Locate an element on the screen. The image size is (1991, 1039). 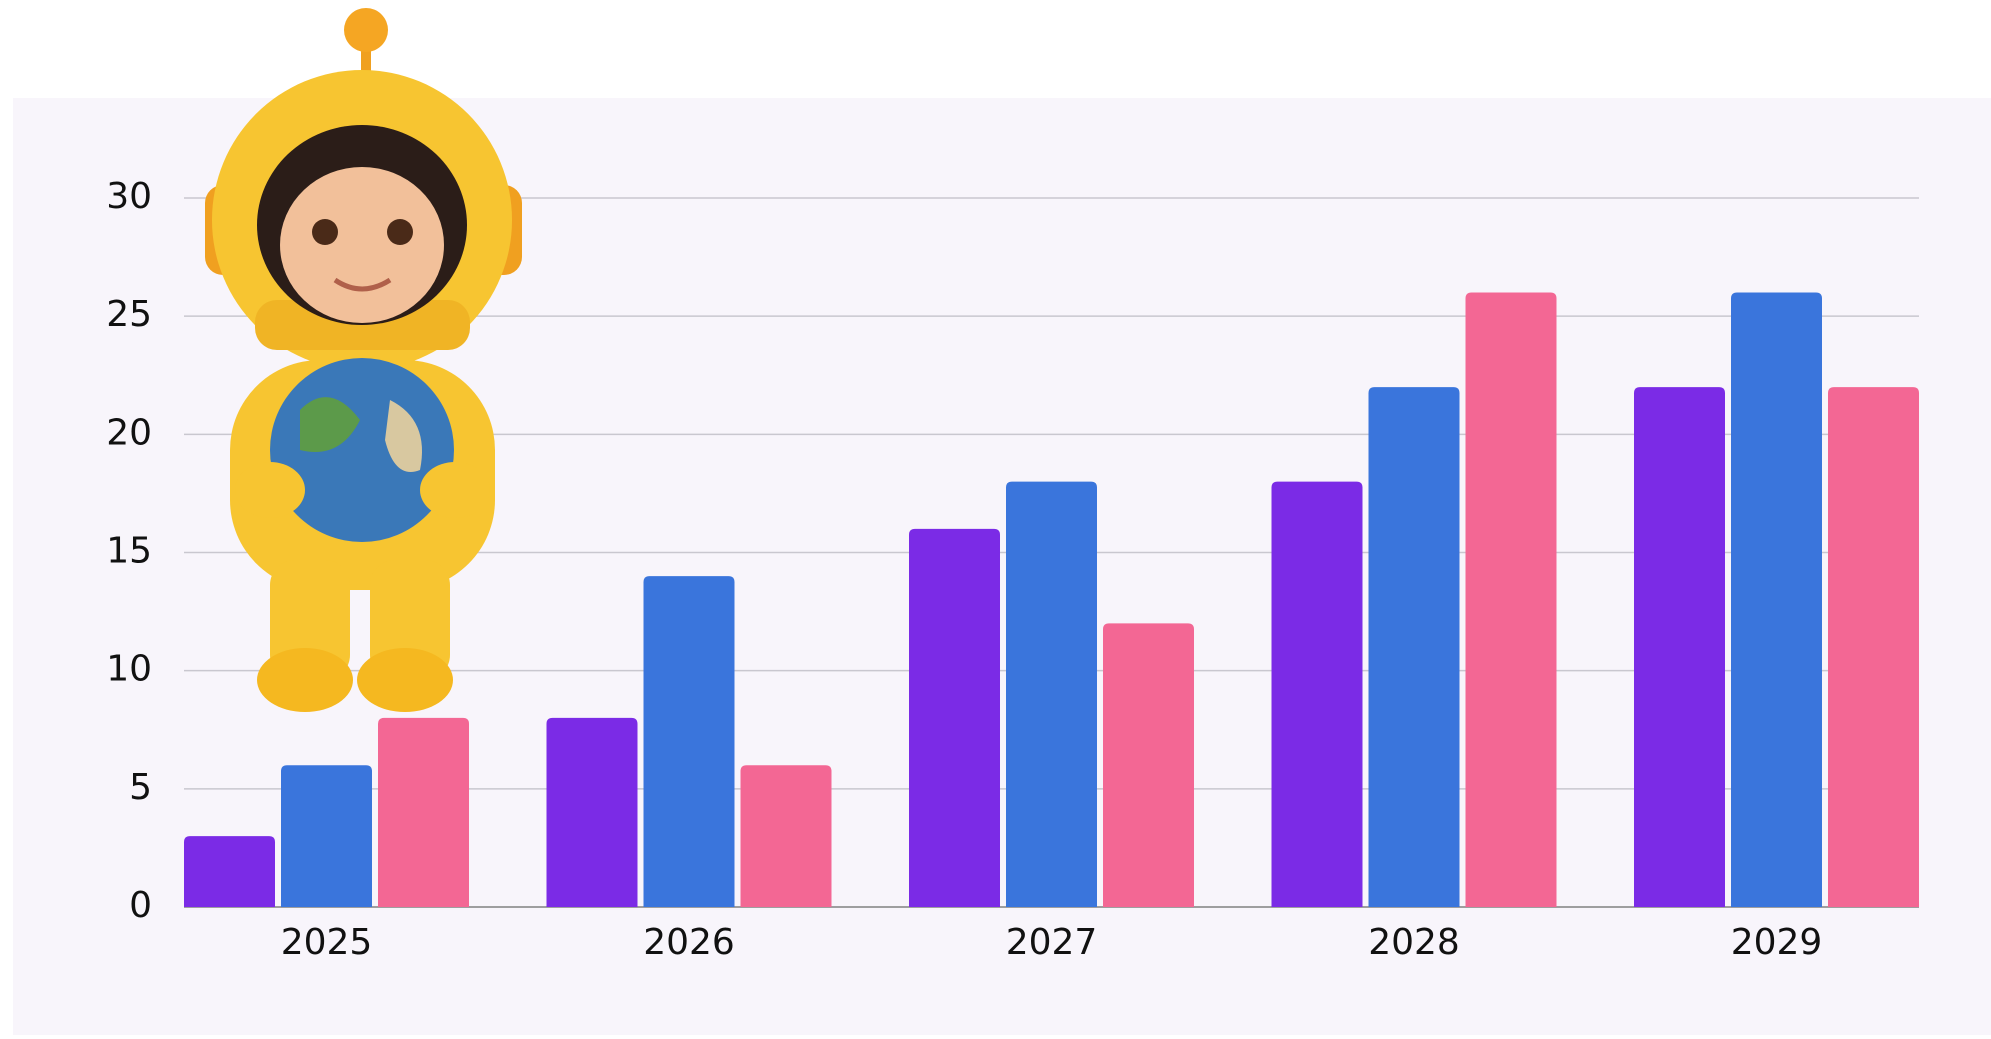
x-tick-label: 2025 is located at coordinates (327, 942).